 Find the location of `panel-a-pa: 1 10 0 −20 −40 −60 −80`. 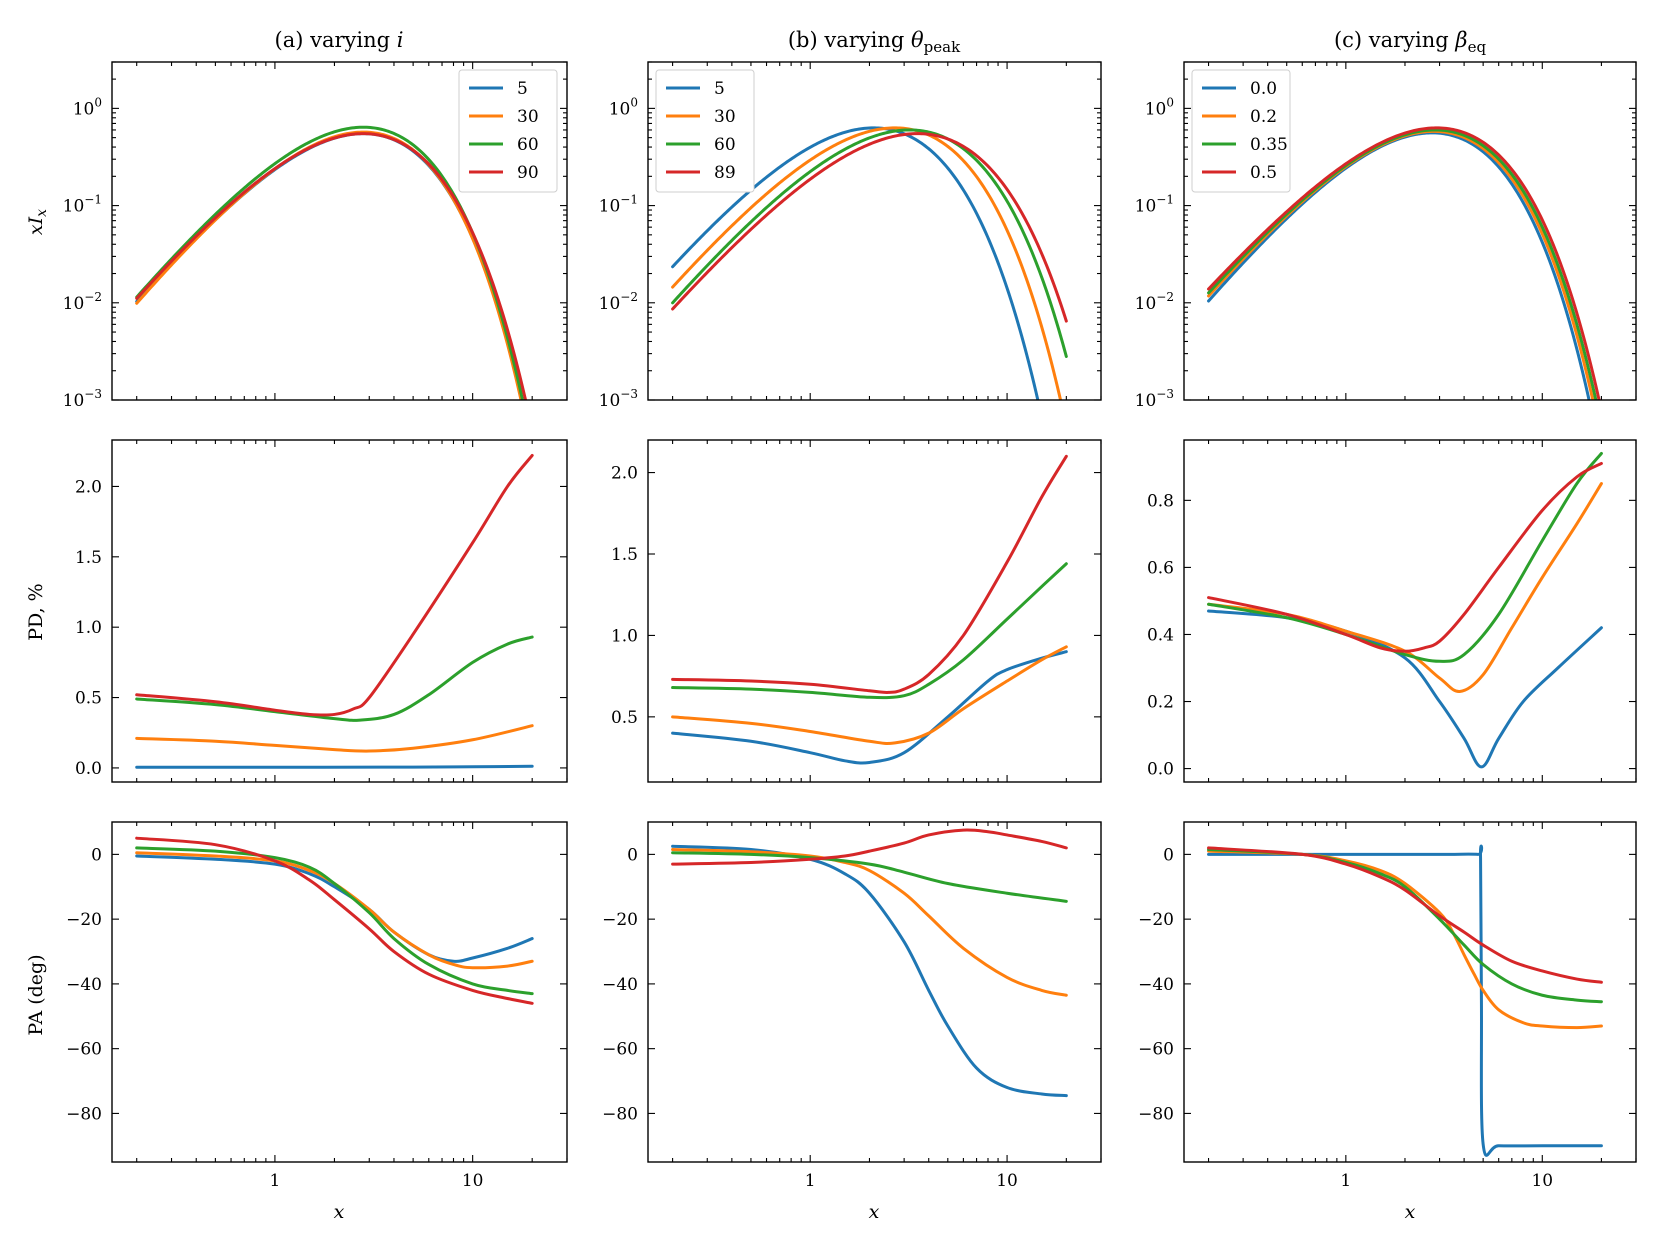

panel-a-pa: 1 10 0 −20 −40 −60 −80 is located at coordinates (317, 1006).